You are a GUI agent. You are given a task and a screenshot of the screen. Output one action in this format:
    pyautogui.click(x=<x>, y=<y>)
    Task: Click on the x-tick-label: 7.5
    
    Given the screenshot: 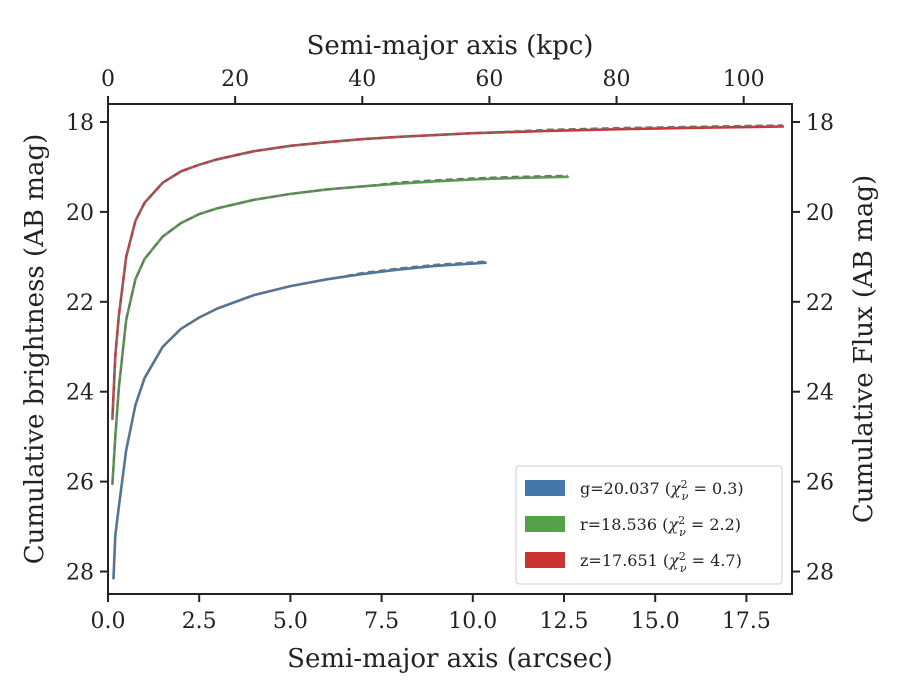 What is the action you would take?
    pyautogui.click(x=381, y=621)
    